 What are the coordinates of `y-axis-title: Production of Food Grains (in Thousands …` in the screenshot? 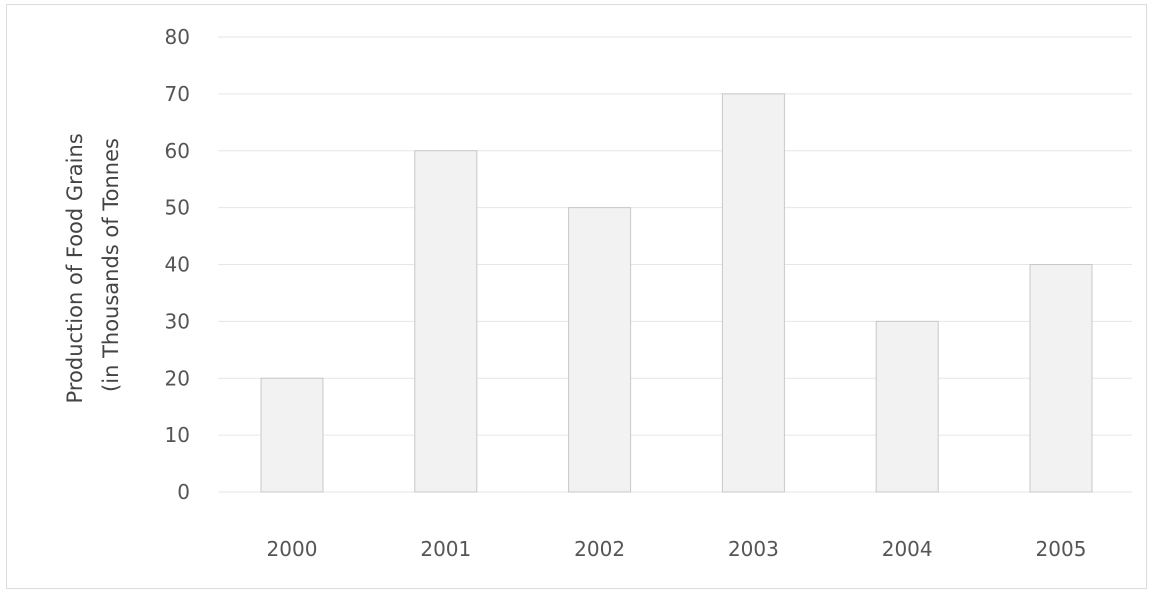 It's located at (93, 265).